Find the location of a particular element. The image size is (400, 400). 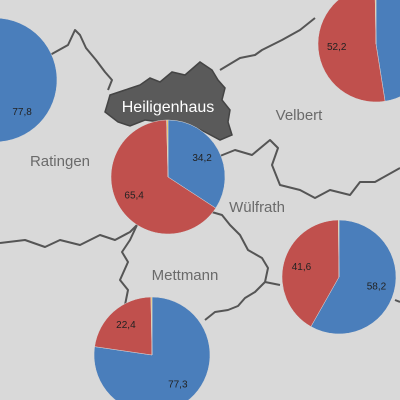

pie-value-label: 34,2 is located at coordinates (202, 158).